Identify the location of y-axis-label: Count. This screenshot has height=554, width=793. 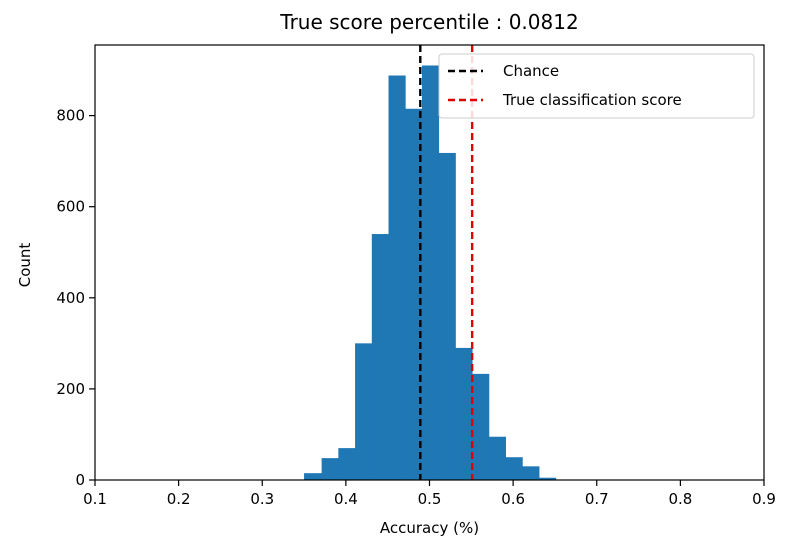
(25, 265).